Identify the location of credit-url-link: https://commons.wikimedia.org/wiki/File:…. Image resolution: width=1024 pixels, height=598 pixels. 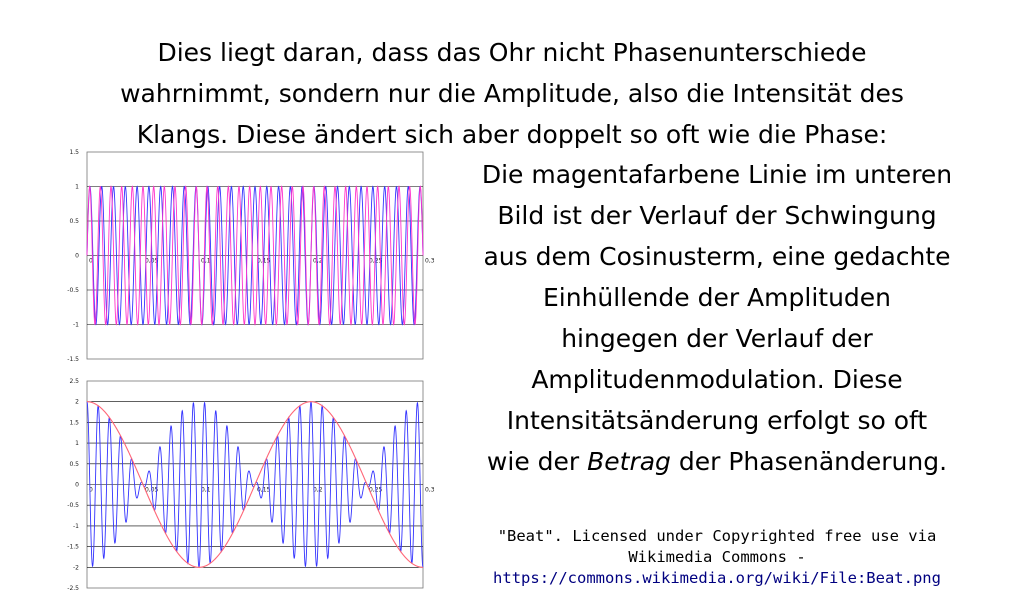
(717, 578).